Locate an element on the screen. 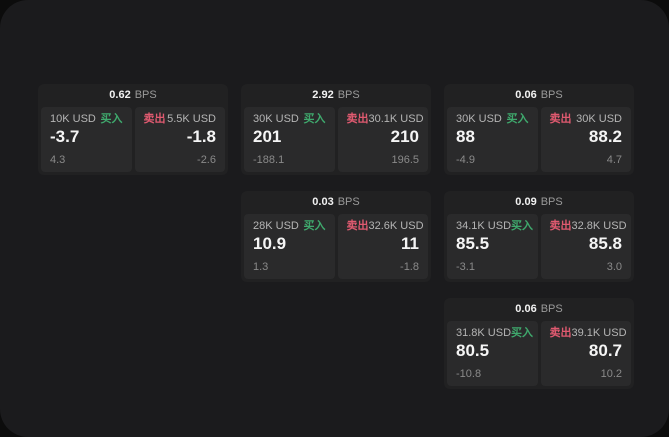 The width and height of the screenshot is (669, 437). sell-tile-top: 卖出 30.1K USD is located at coordinates (385, 119).